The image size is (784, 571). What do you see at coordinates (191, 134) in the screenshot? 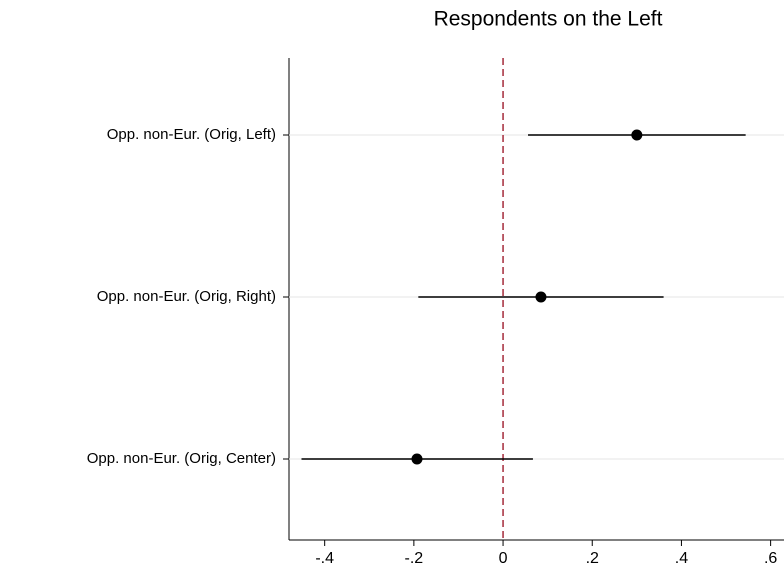
I see `y-tick-label: Opp. non-Eur. (Orig, Left)` at bounding box center [191, 134].